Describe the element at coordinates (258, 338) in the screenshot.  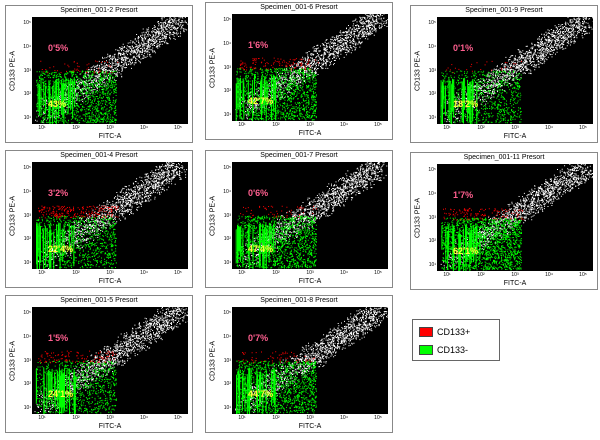
I see `cd133-pos-percent: 0'7%` at that location.